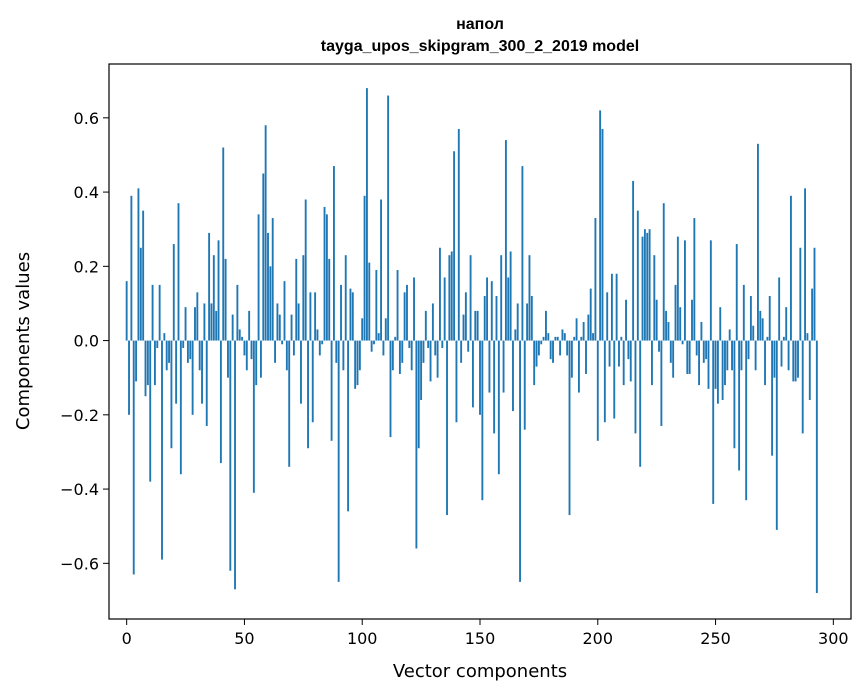 The height and width of the screenshot is (696, 867). What do you see at coordinates (480, 638) in the screenshot?
I see `x-tick-label: 150` at bounding box center [480, 638].